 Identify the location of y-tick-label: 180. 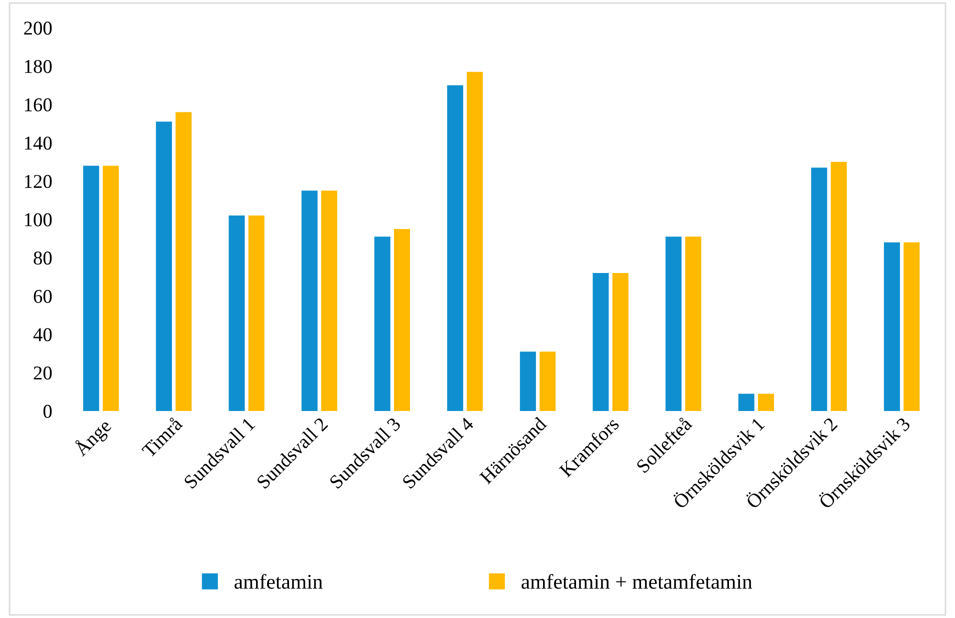
(38, 67).